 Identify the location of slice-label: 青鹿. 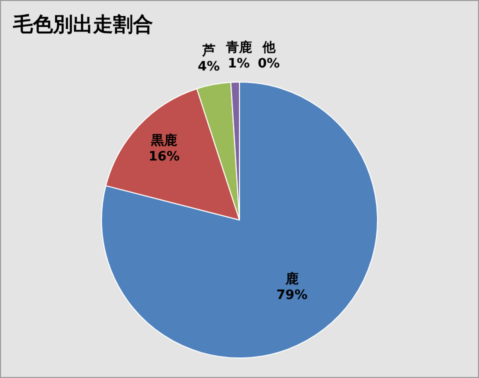
(238, 47).